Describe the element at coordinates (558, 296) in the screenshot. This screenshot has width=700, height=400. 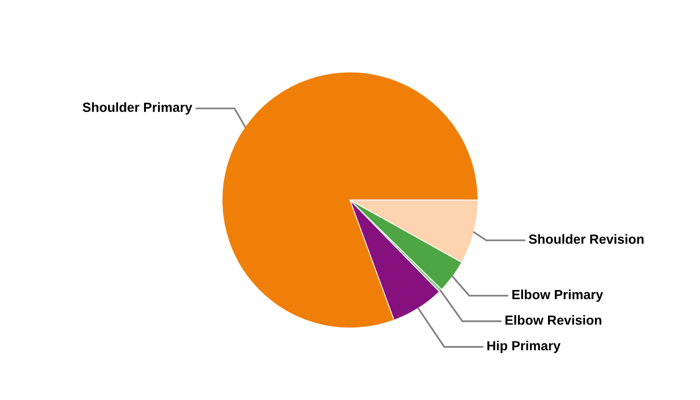
I see `slice-label: Elbow Primary` at that location.